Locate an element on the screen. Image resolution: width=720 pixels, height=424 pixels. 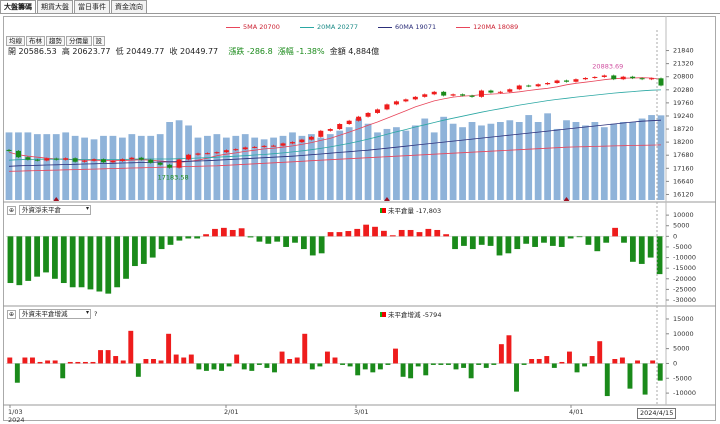
y-tick-label: 0 is located at coordinates (675, 363).